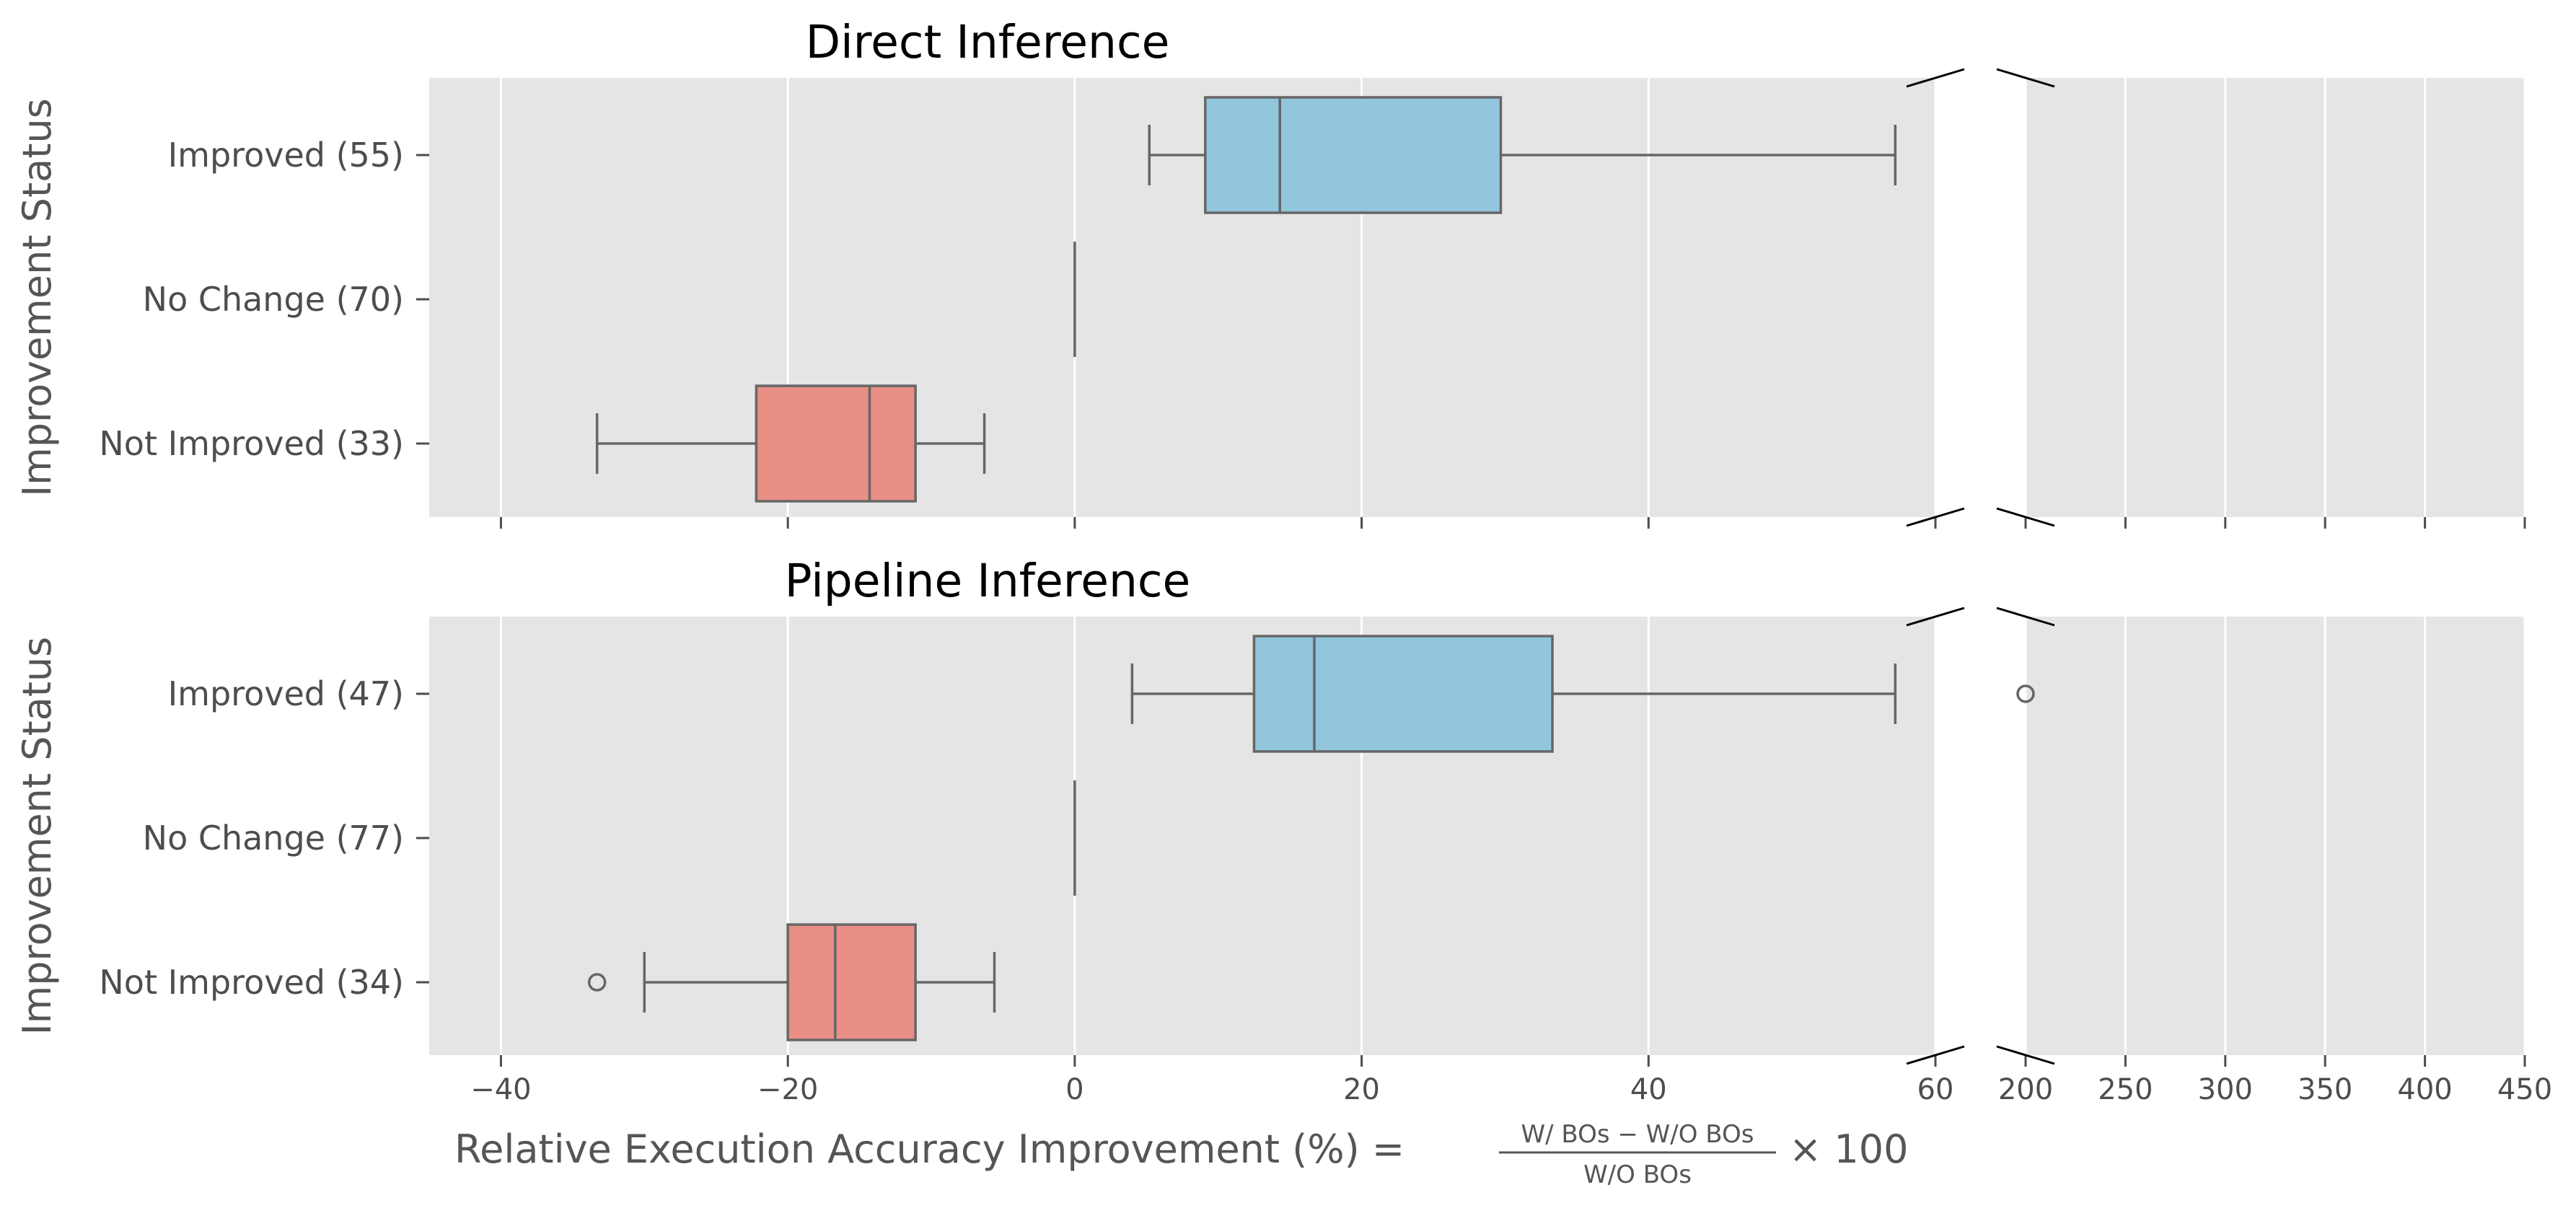  What do you see at coordinates (2125, 1089) in the screenshot?
I see `x-tick-label: 250` at bounding box center [2125, 1089].